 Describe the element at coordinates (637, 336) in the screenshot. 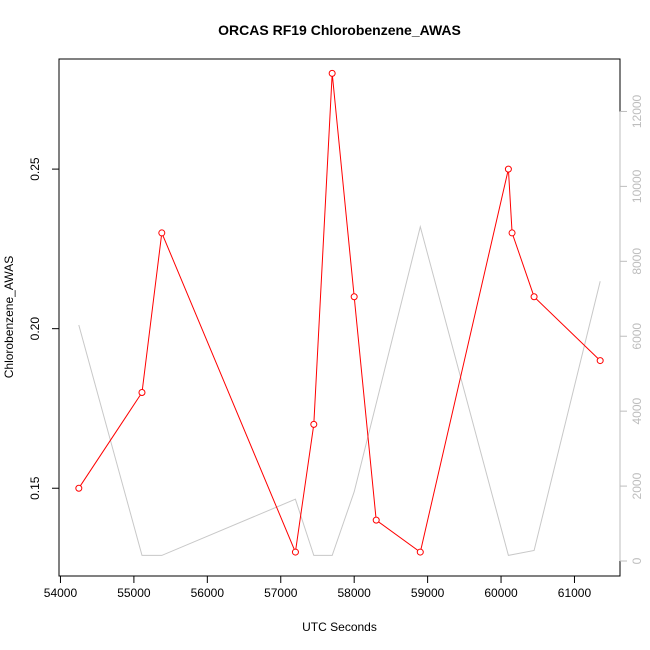

I see `y2-tick-label: 6000` at that location.